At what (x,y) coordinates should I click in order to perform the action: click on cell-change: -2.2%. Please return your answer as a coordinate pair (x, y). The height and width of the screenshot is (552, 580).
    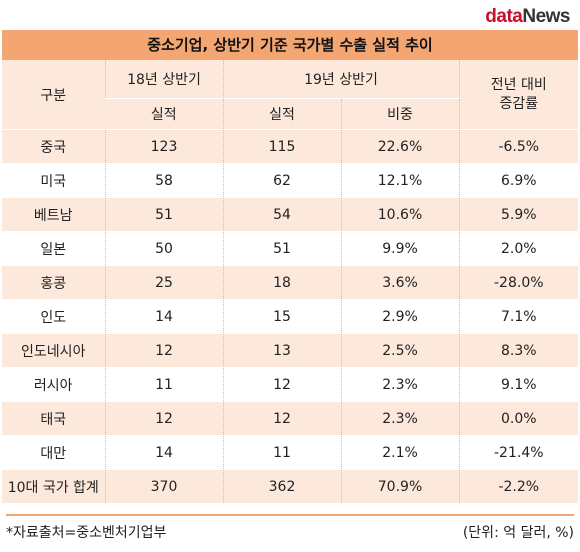
    Looking at the image, I should click on (518, 486).